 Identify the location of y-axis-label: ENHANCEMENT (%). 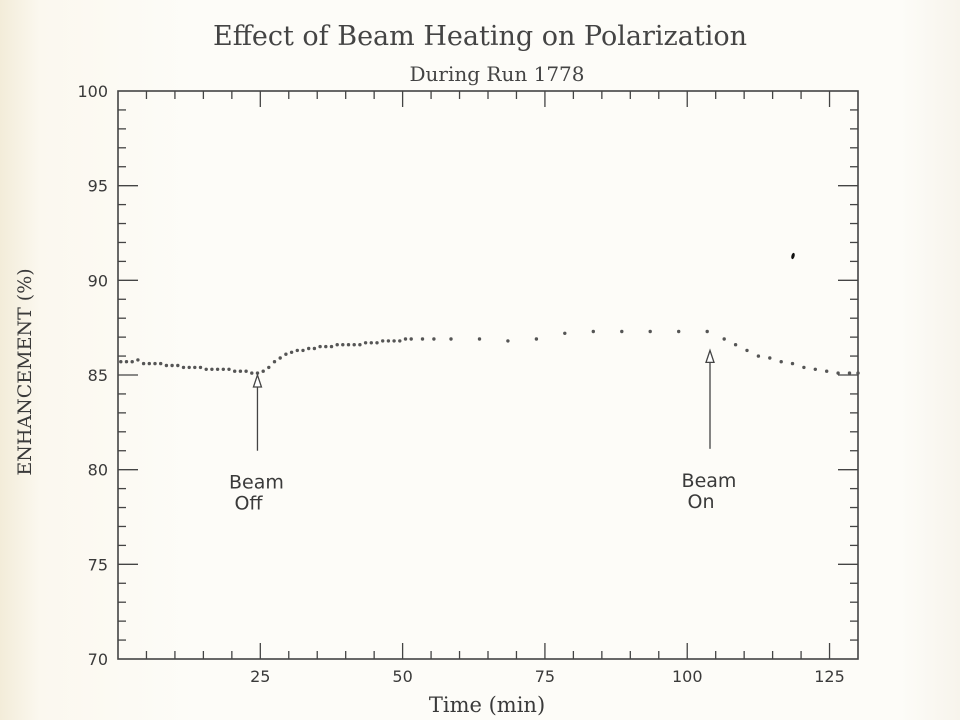
(25, 371).